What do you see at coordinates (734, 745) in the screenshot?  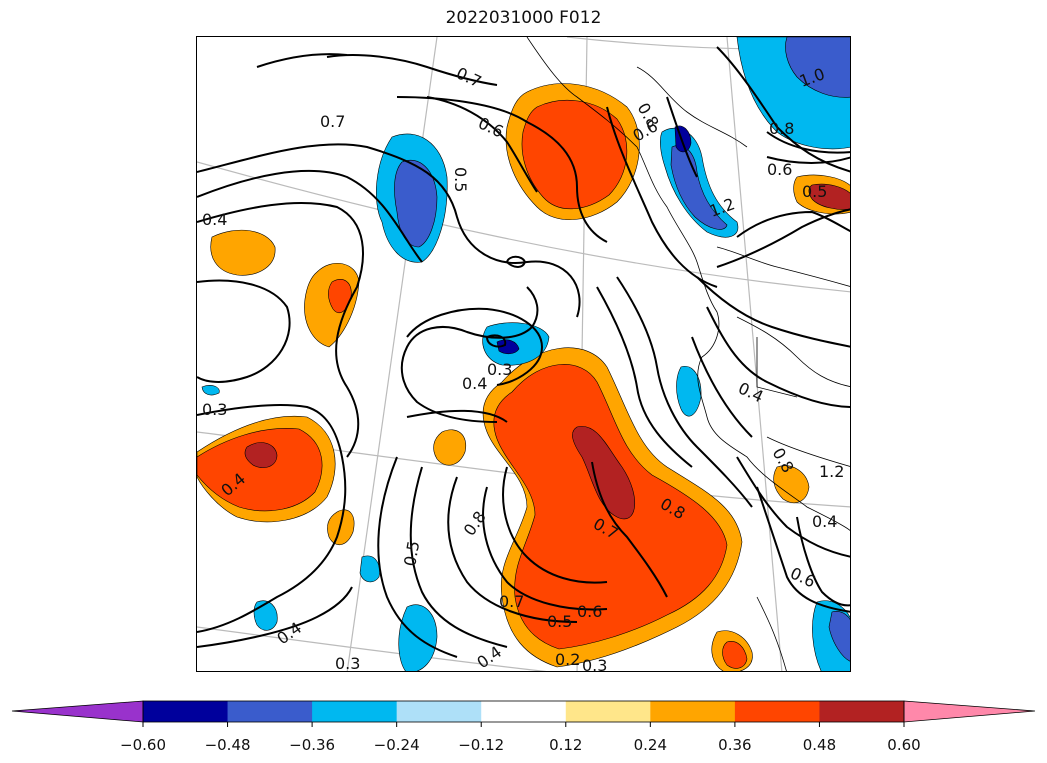 I see `colorbar-tick-label: 0.36` at bounding box center [734, 745].